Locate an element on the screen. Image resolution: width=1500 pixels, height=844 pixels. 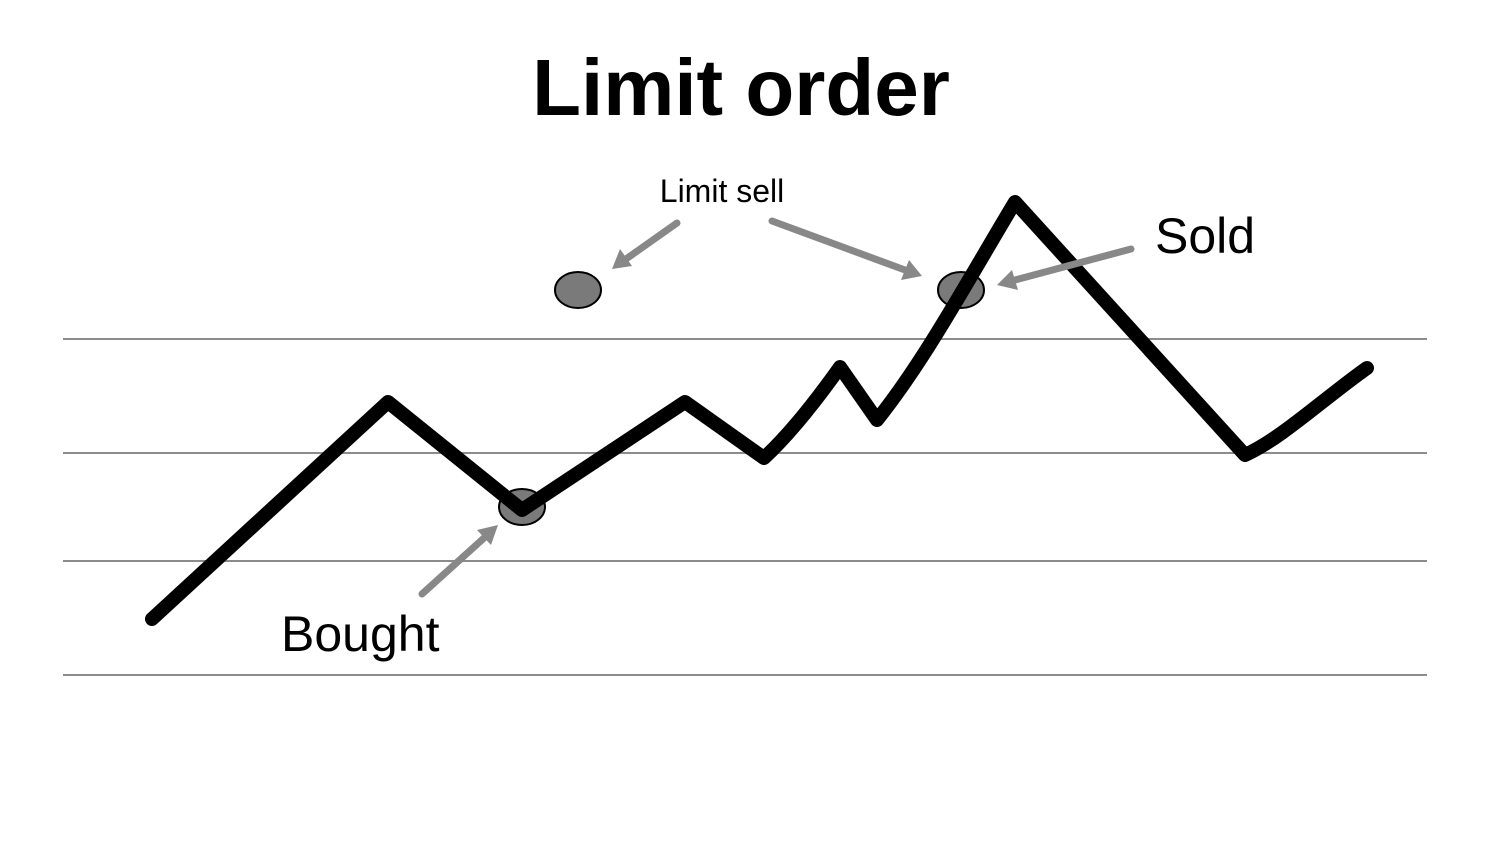
sold-arrow is located at coordinates (1066, 267).